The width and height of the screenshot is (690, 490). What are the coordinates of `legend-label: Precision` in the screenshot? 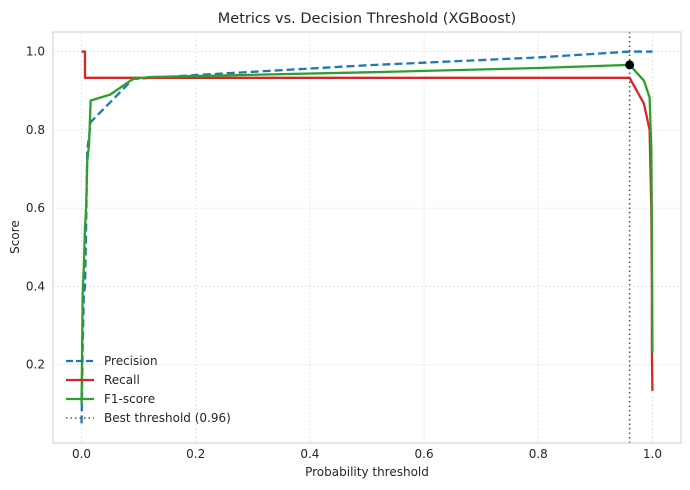 It's located at (131, 361).